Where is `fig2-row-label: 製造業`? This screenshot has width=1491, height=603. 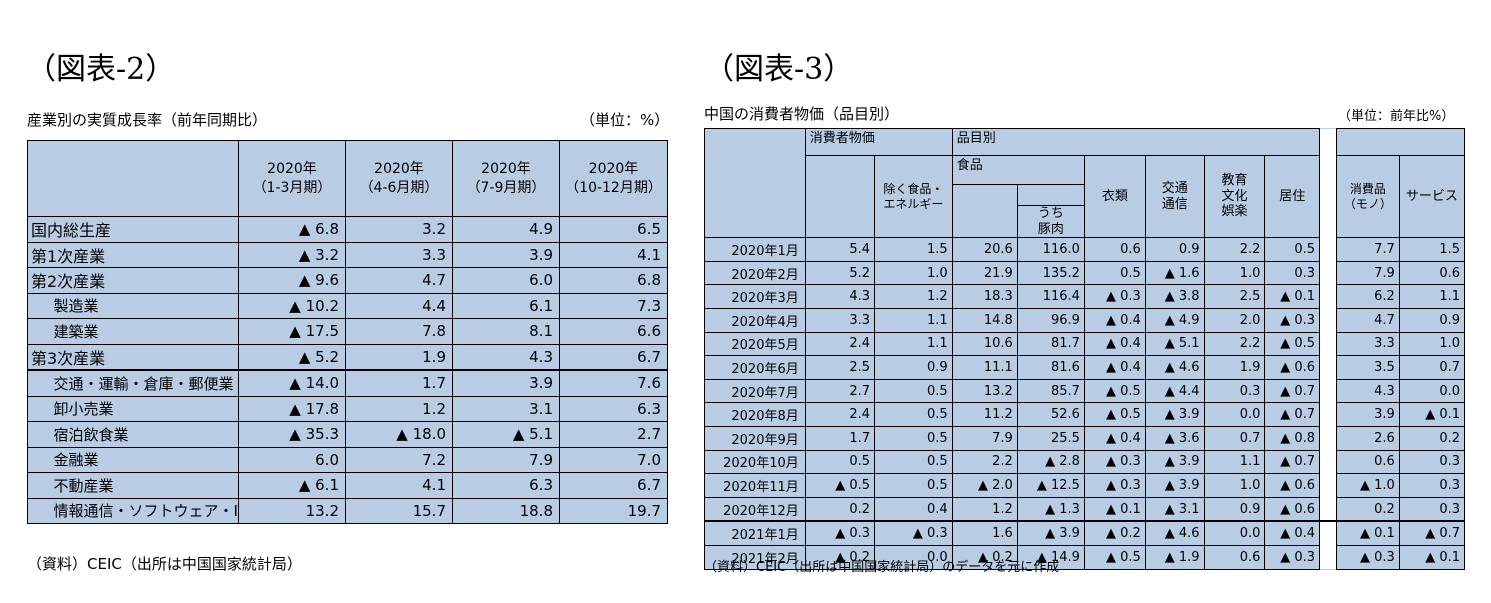
fig2-row-label: 製造業 is located at coordinates (144, 305).